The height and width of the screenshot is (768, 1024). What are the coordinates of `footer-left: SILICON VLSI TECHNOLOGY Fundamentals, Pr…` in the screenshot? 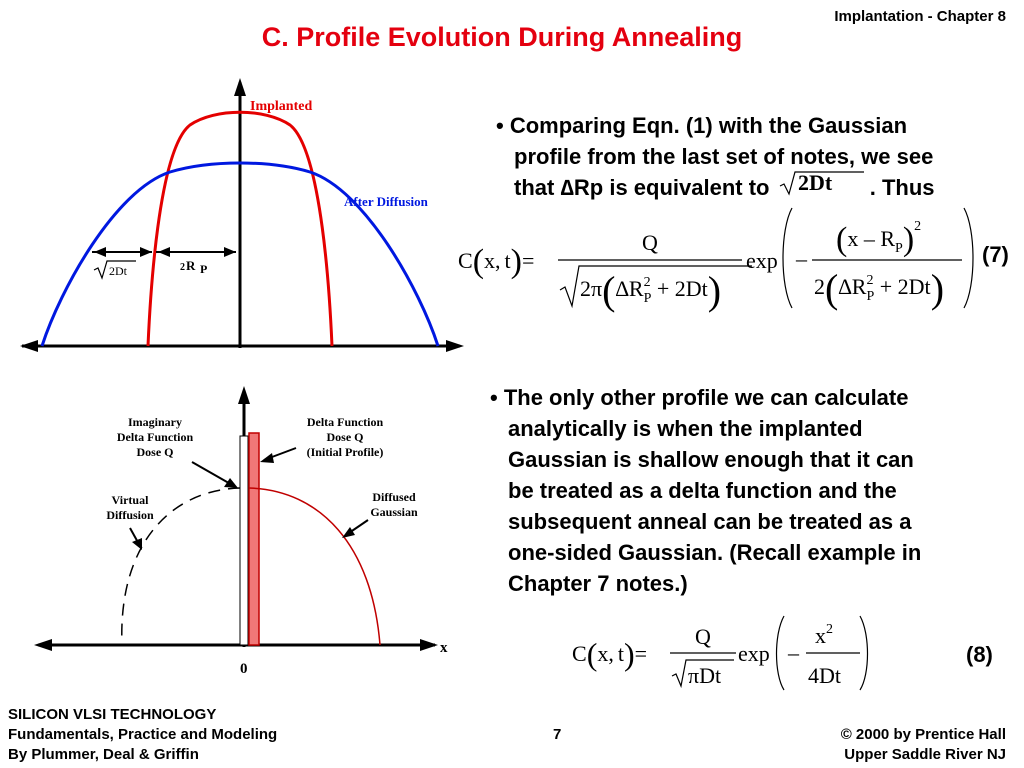 It's located at (142, 735).